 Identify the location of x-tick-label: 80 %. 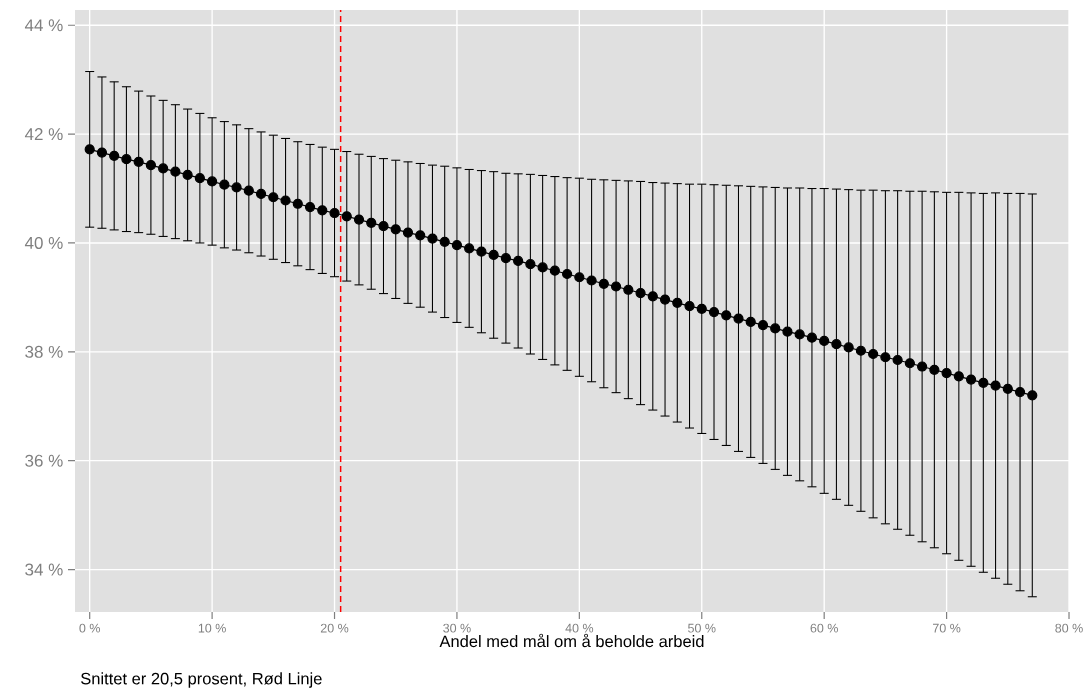
(1069, 628).